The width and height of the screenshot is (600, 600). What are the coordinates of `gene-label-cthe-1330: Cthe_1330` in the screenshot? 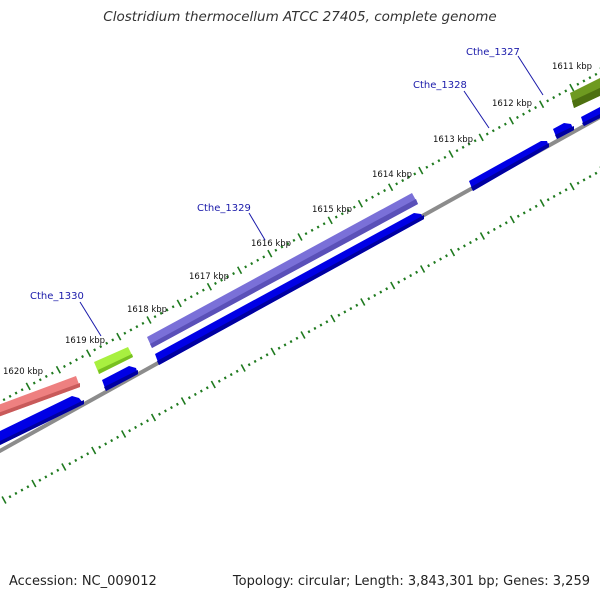 It's located at (57, 296).